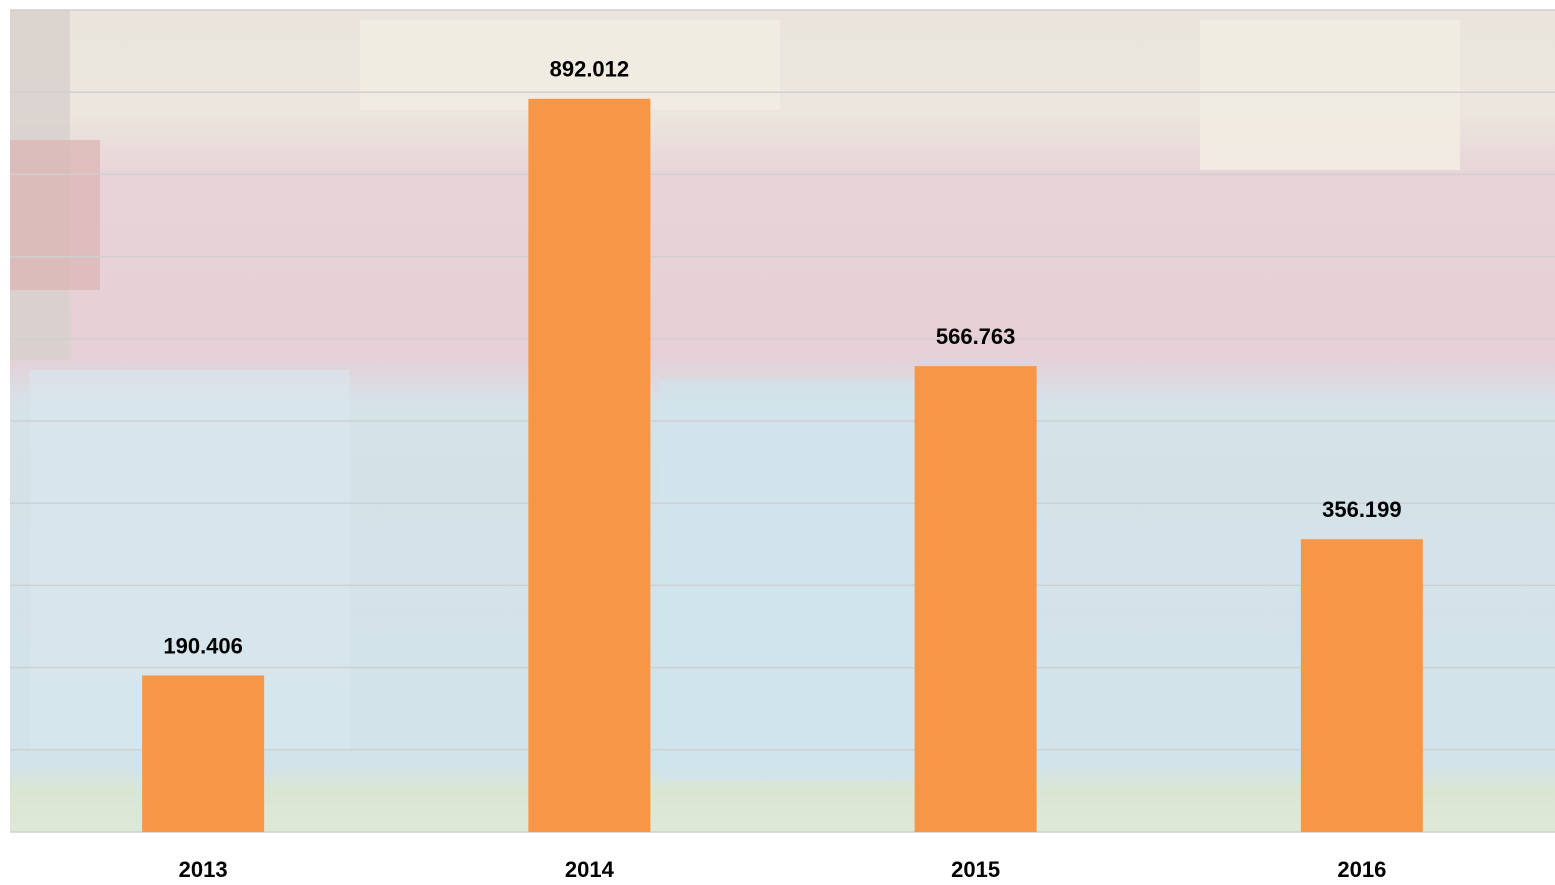 This screenshot has height=885, width=1555. What do you see at coordinates (590, 869) in the screenshot?
I see `x-tick-label: 2014` at bounding box center [590, 869].